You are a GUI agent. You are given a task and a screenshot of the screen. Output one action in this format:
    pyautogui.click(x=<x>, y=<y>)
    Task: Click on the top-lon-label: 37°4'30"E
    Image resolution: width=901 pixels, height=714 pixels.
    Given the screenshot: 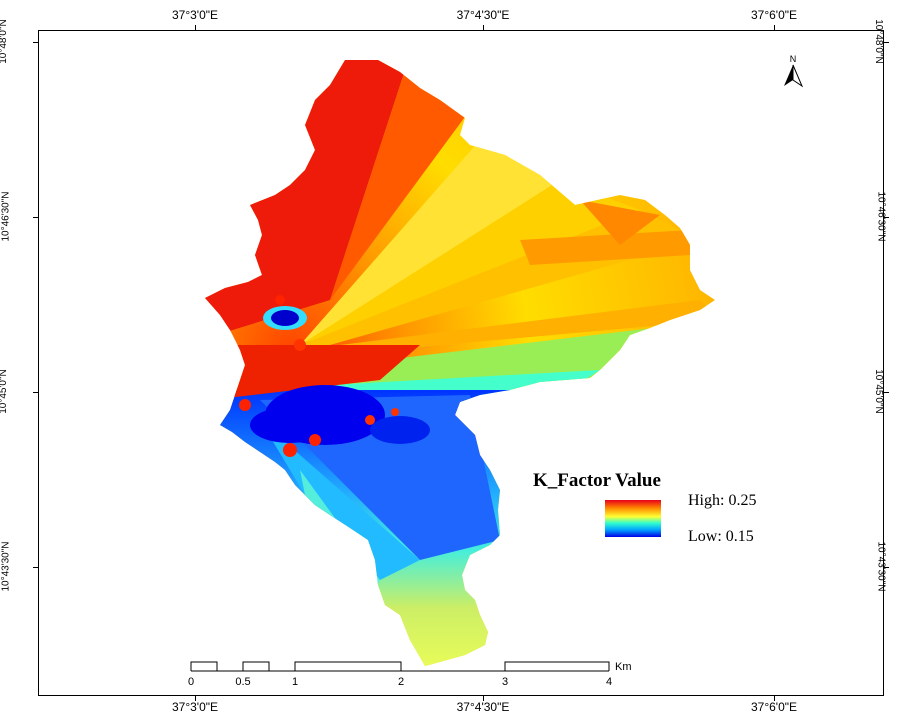 What is the action you would take?
    pyautogui.click(x=483, y=15)
    